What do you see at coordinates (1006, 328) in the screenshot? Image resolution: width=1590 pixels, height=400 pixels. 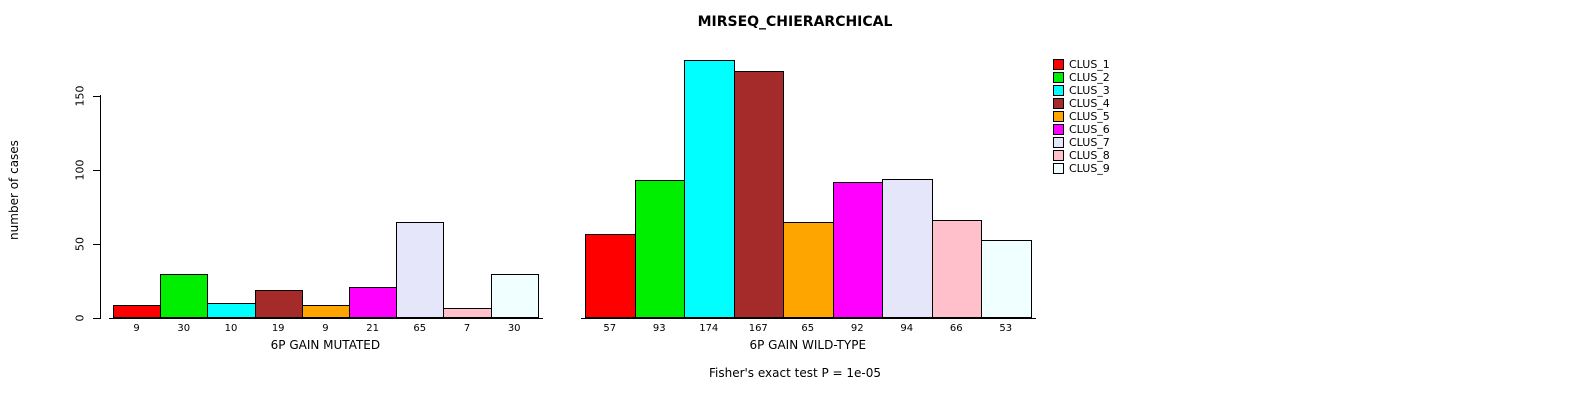 I see `bar-value-label: 53` at bounding box center [1006, 328].